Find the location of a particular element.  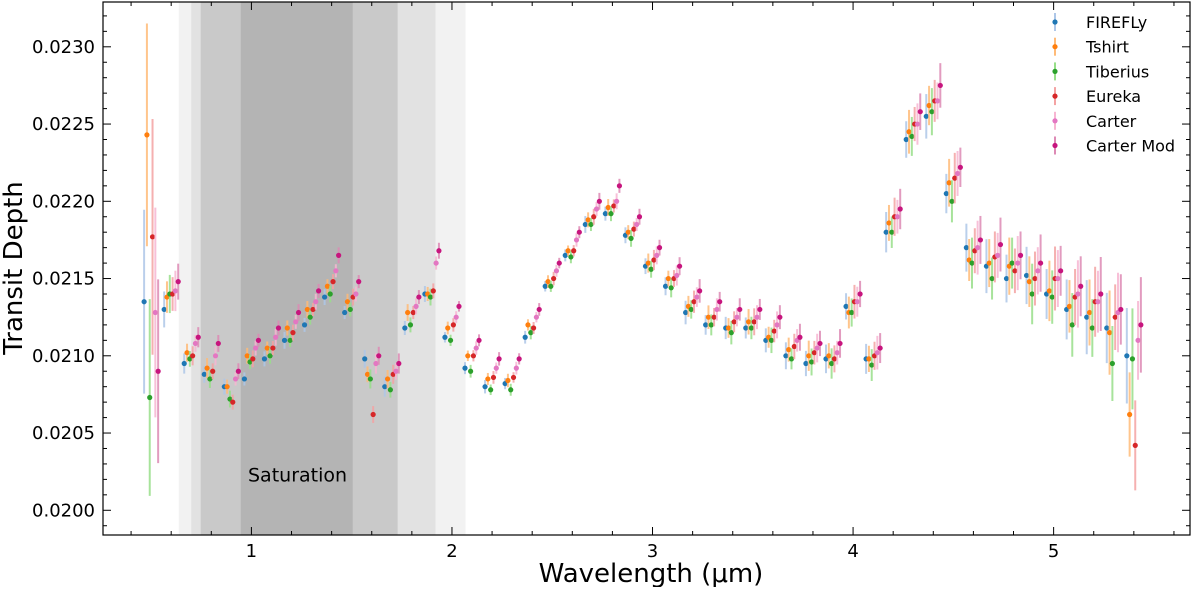

y-tick-label: 0.0230 is located at coordinates (63, 47).